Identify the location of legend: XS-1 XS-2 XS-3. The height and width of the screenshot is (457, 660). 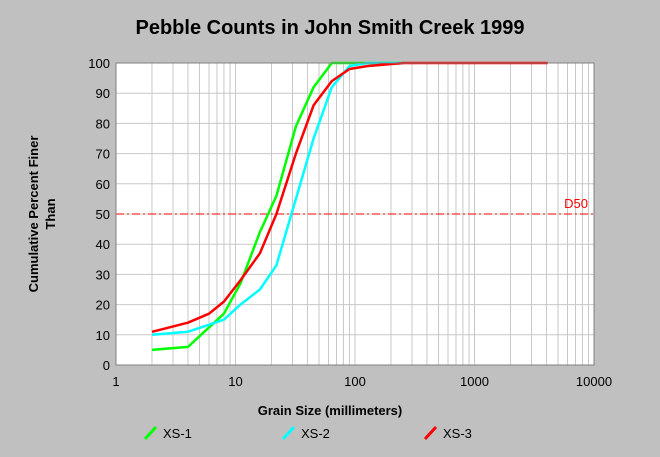
(307, 433).